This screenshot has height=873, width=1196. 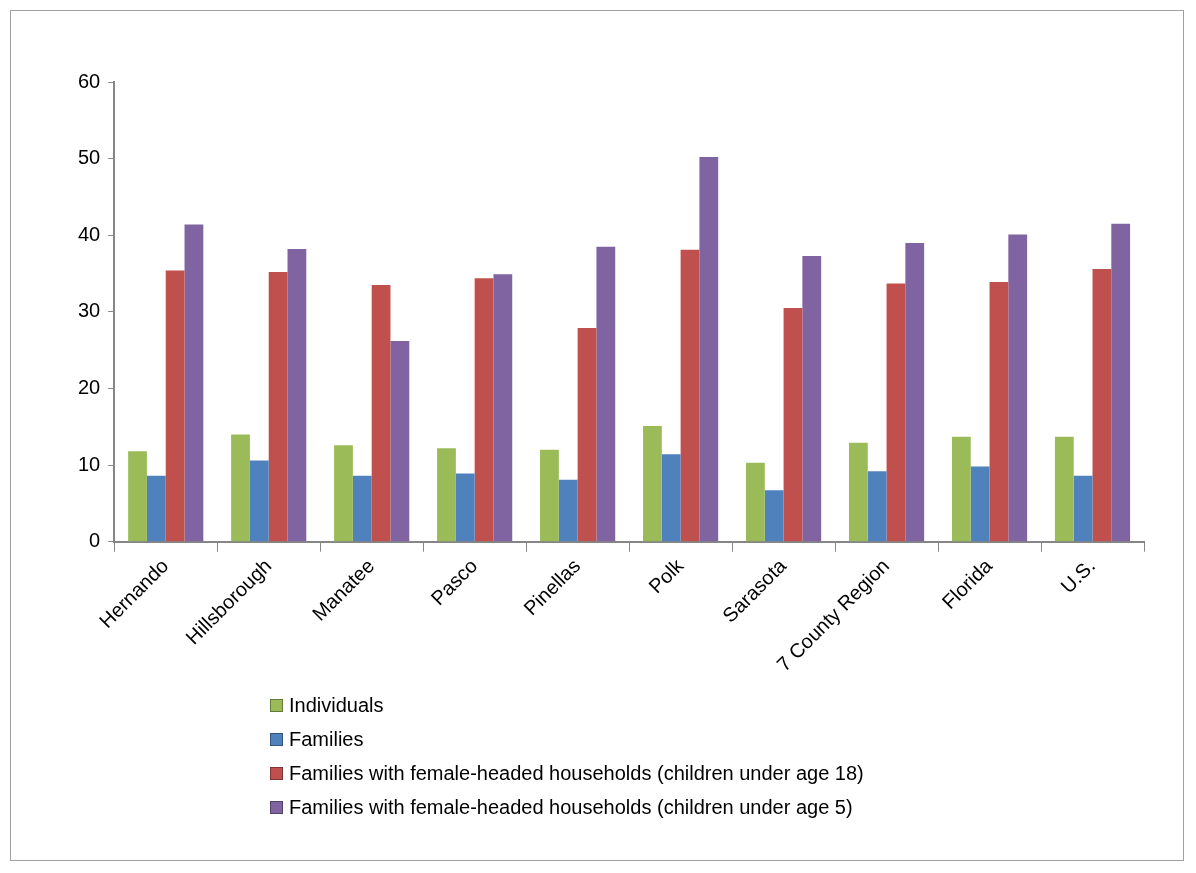 What do you see at coordinates (576, 773) in the screenshot?
I see `legend-label: Families with female-headed households (children under age 18)` at bounding box center [576, 773].